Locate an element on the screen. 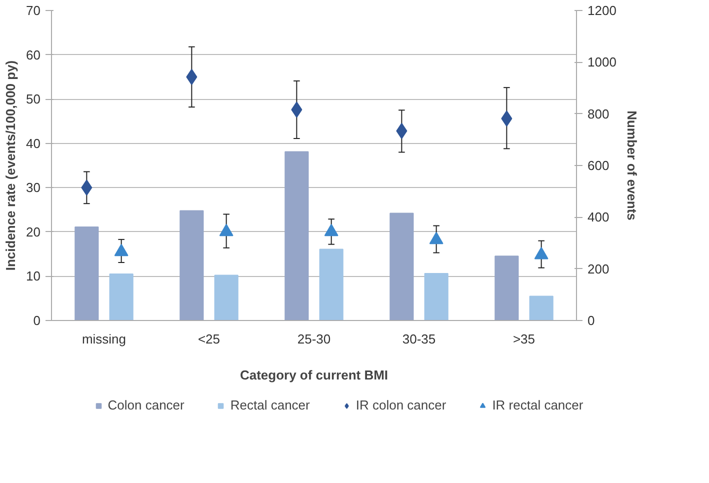 This screenshot has height=483, width=709. y2-tick-label: 0 is located at coordinates (591, 320).